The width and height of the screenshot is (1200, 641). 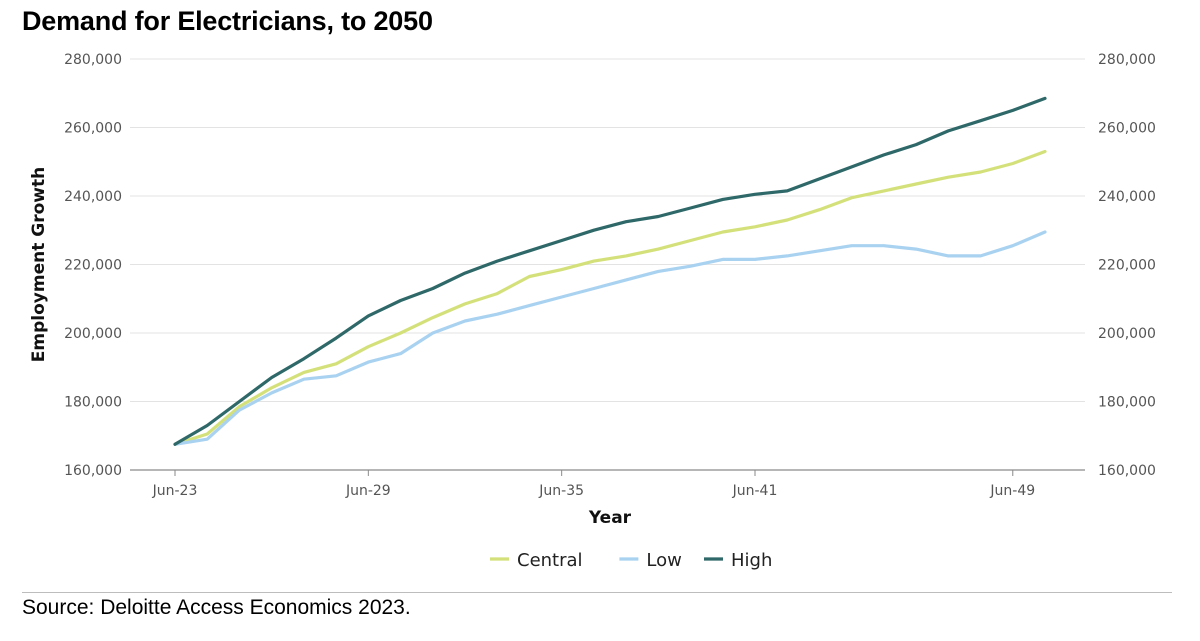 I want to click on y-axis-title: Employment Growth, so click(x=39, y=264).